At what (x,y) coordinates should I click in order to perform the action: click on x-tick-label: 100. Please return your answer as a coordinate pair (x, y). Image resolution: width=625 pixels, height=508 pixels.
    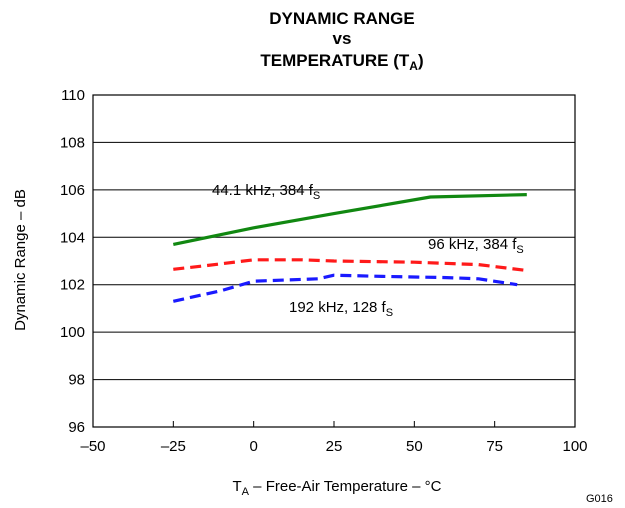
    Looking at the image, I should click on (574, 446).